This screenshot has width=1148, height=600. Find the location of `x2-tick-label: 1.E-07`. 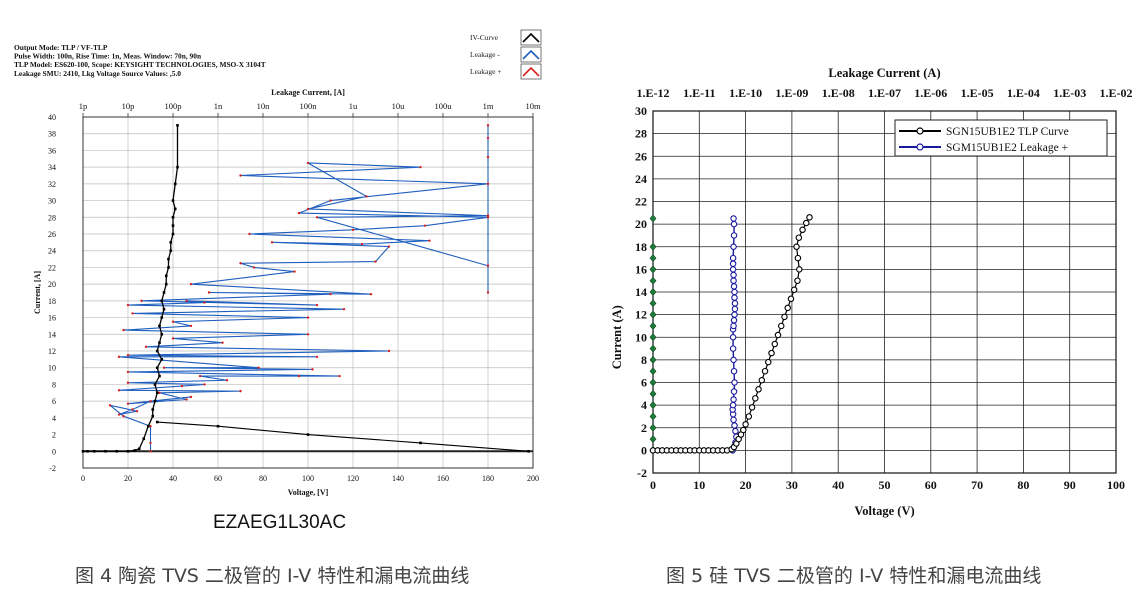

x2-tick-label: 1.E-07 is located at coordinates (884, 93).